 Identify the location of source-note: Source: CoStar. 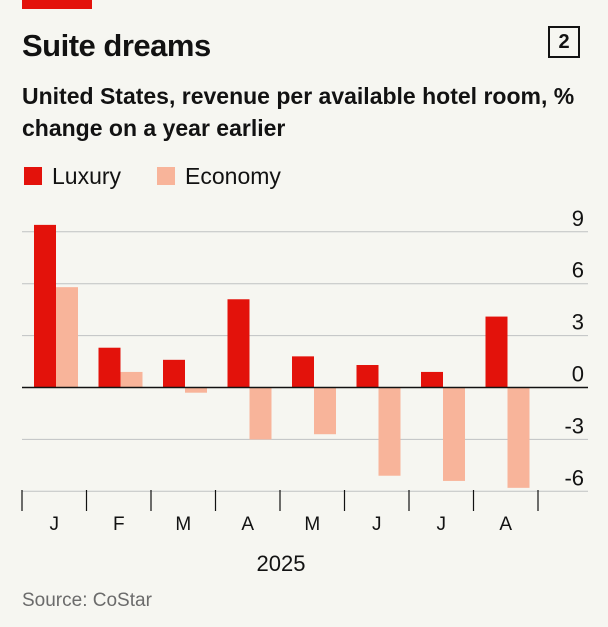
(87, 600).